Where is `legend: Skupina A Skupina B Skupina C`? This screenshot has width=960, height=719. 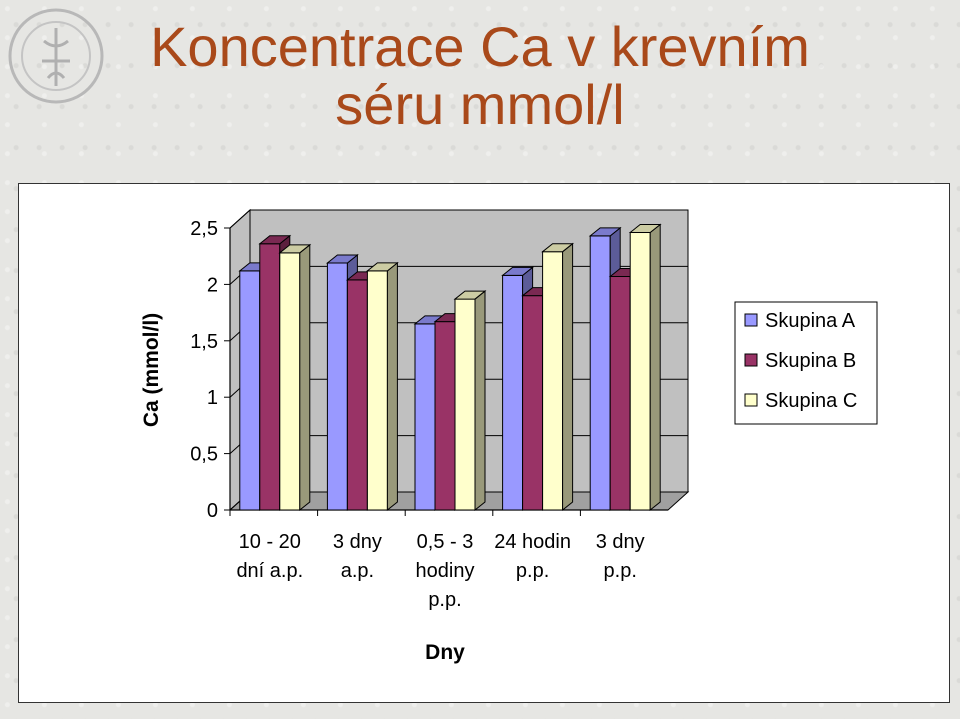
legend: Skupina A Skupina B Skupina C is located at coordinates (806, 363).